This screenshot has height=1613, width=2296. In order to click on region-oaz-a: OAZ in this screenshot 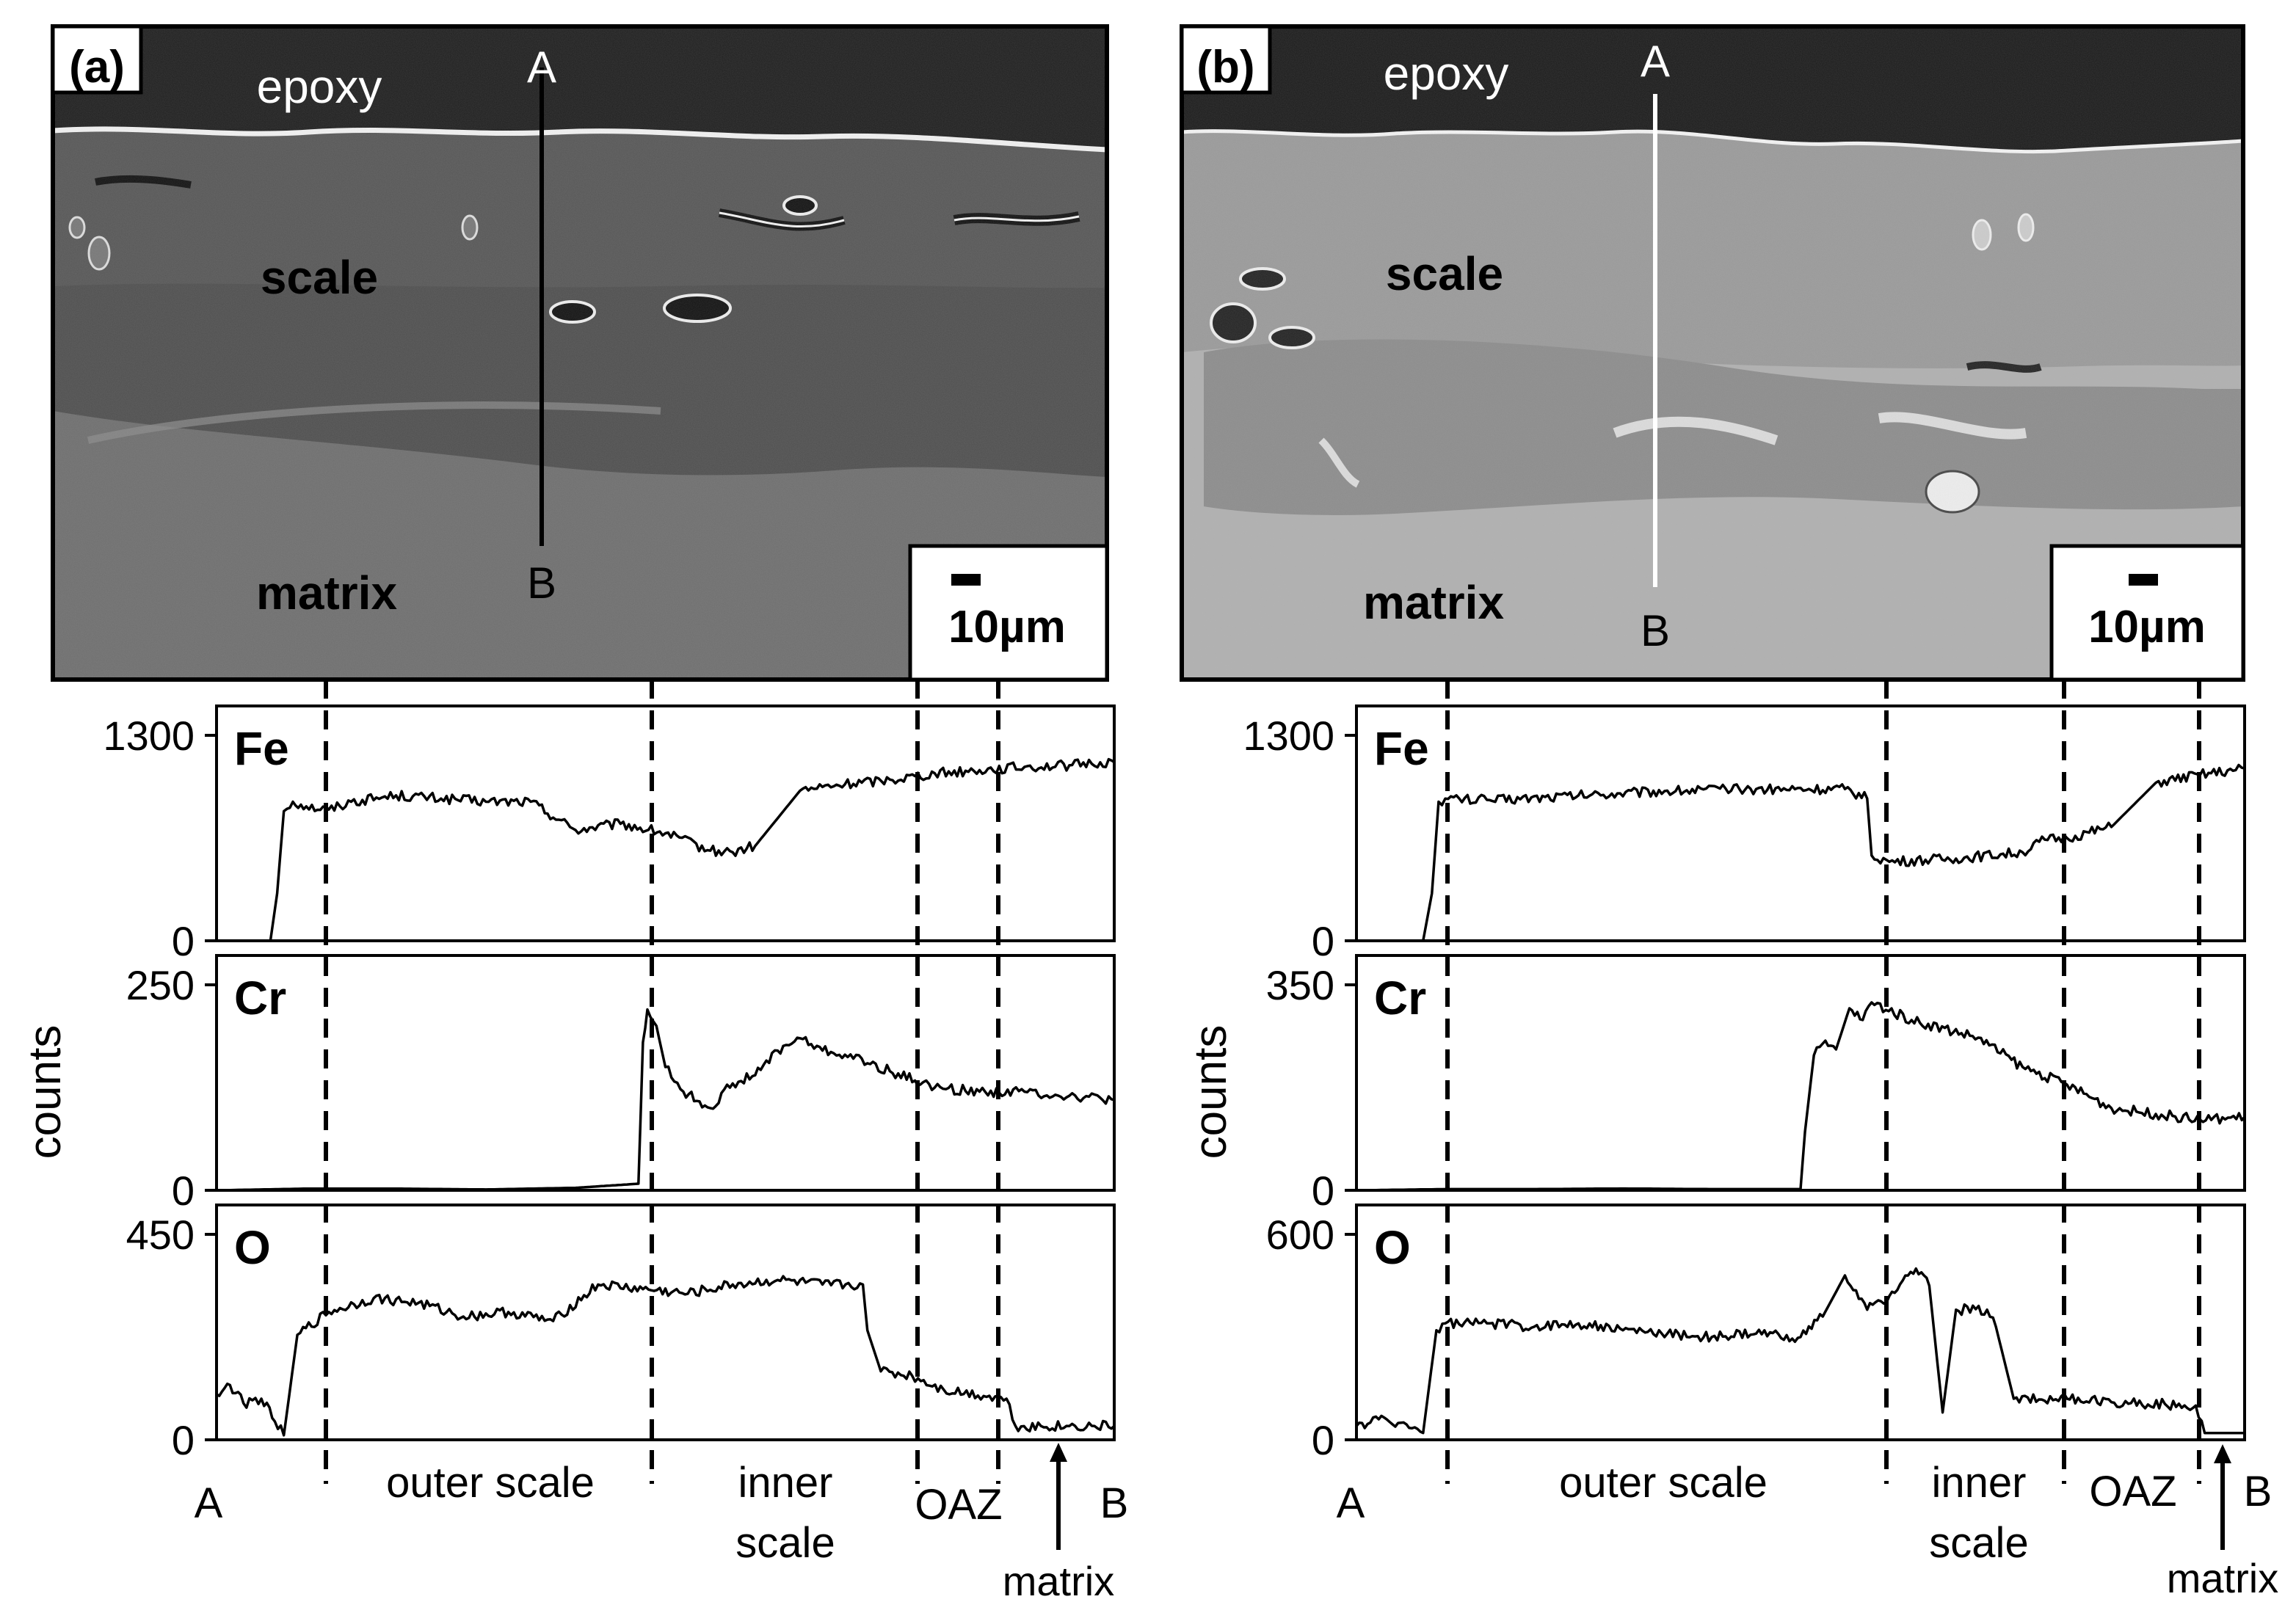, I will do `click(958, 1505)`.